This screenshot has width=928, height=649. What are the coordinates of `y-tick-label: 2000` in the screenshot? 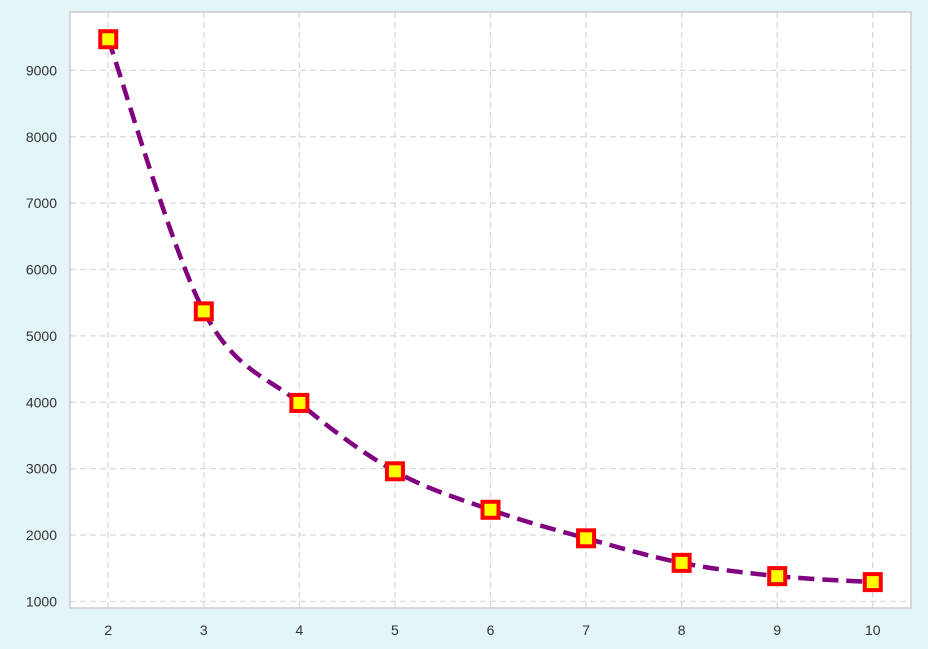 It's located at (41, 535).